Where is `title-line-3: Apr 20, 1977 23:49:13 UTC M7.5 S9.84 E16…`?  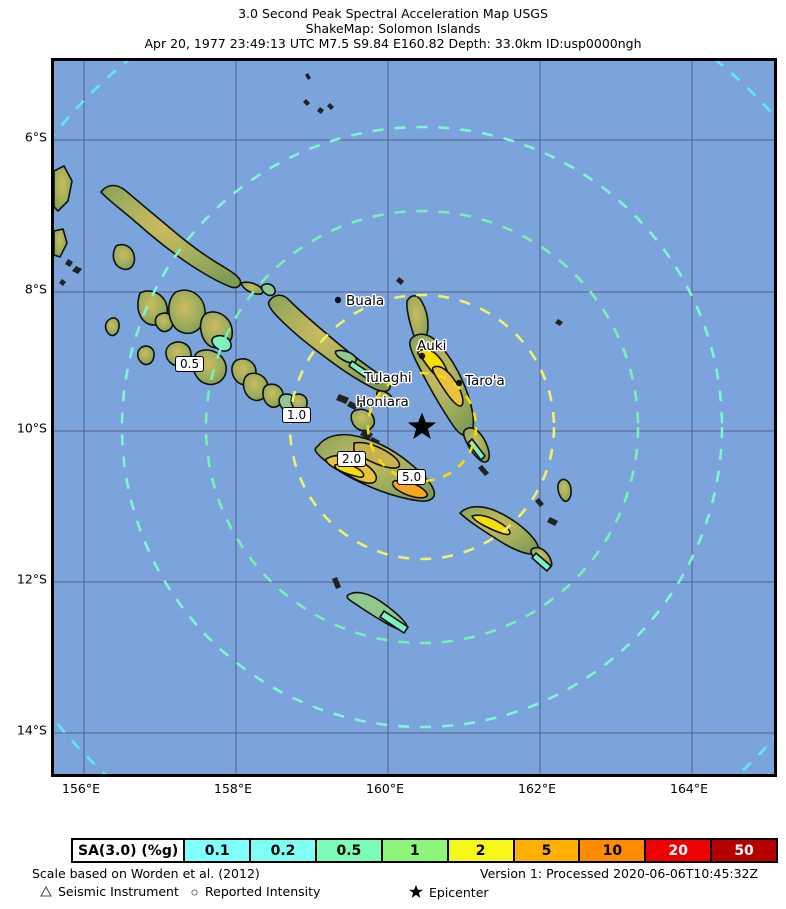
title-line-3: Apr 20, 1977 23:49:13 UTC M7.5 S9.84 E16… is located at coordinates (393, 43).